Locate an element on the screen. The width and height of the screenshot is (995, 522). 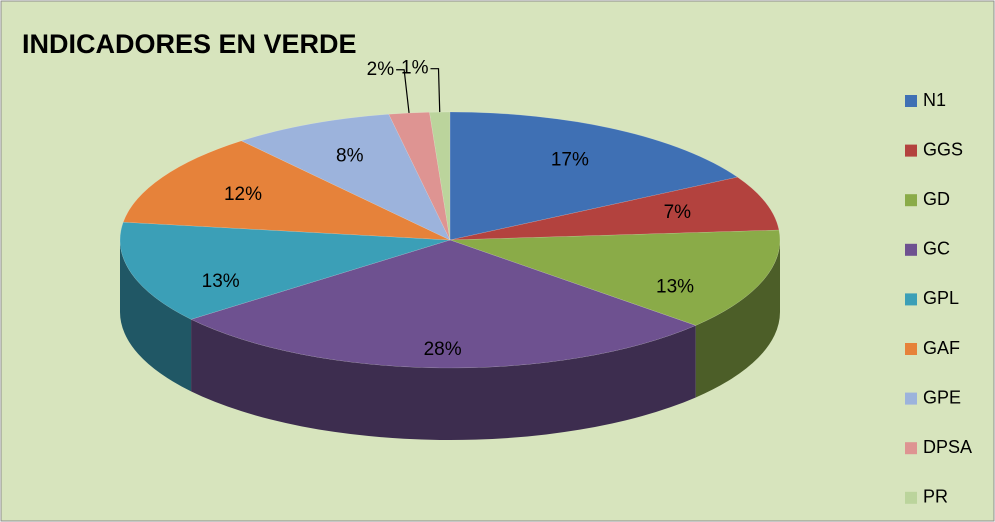
legend-label: DPSA is located at coordinates (947, 447).